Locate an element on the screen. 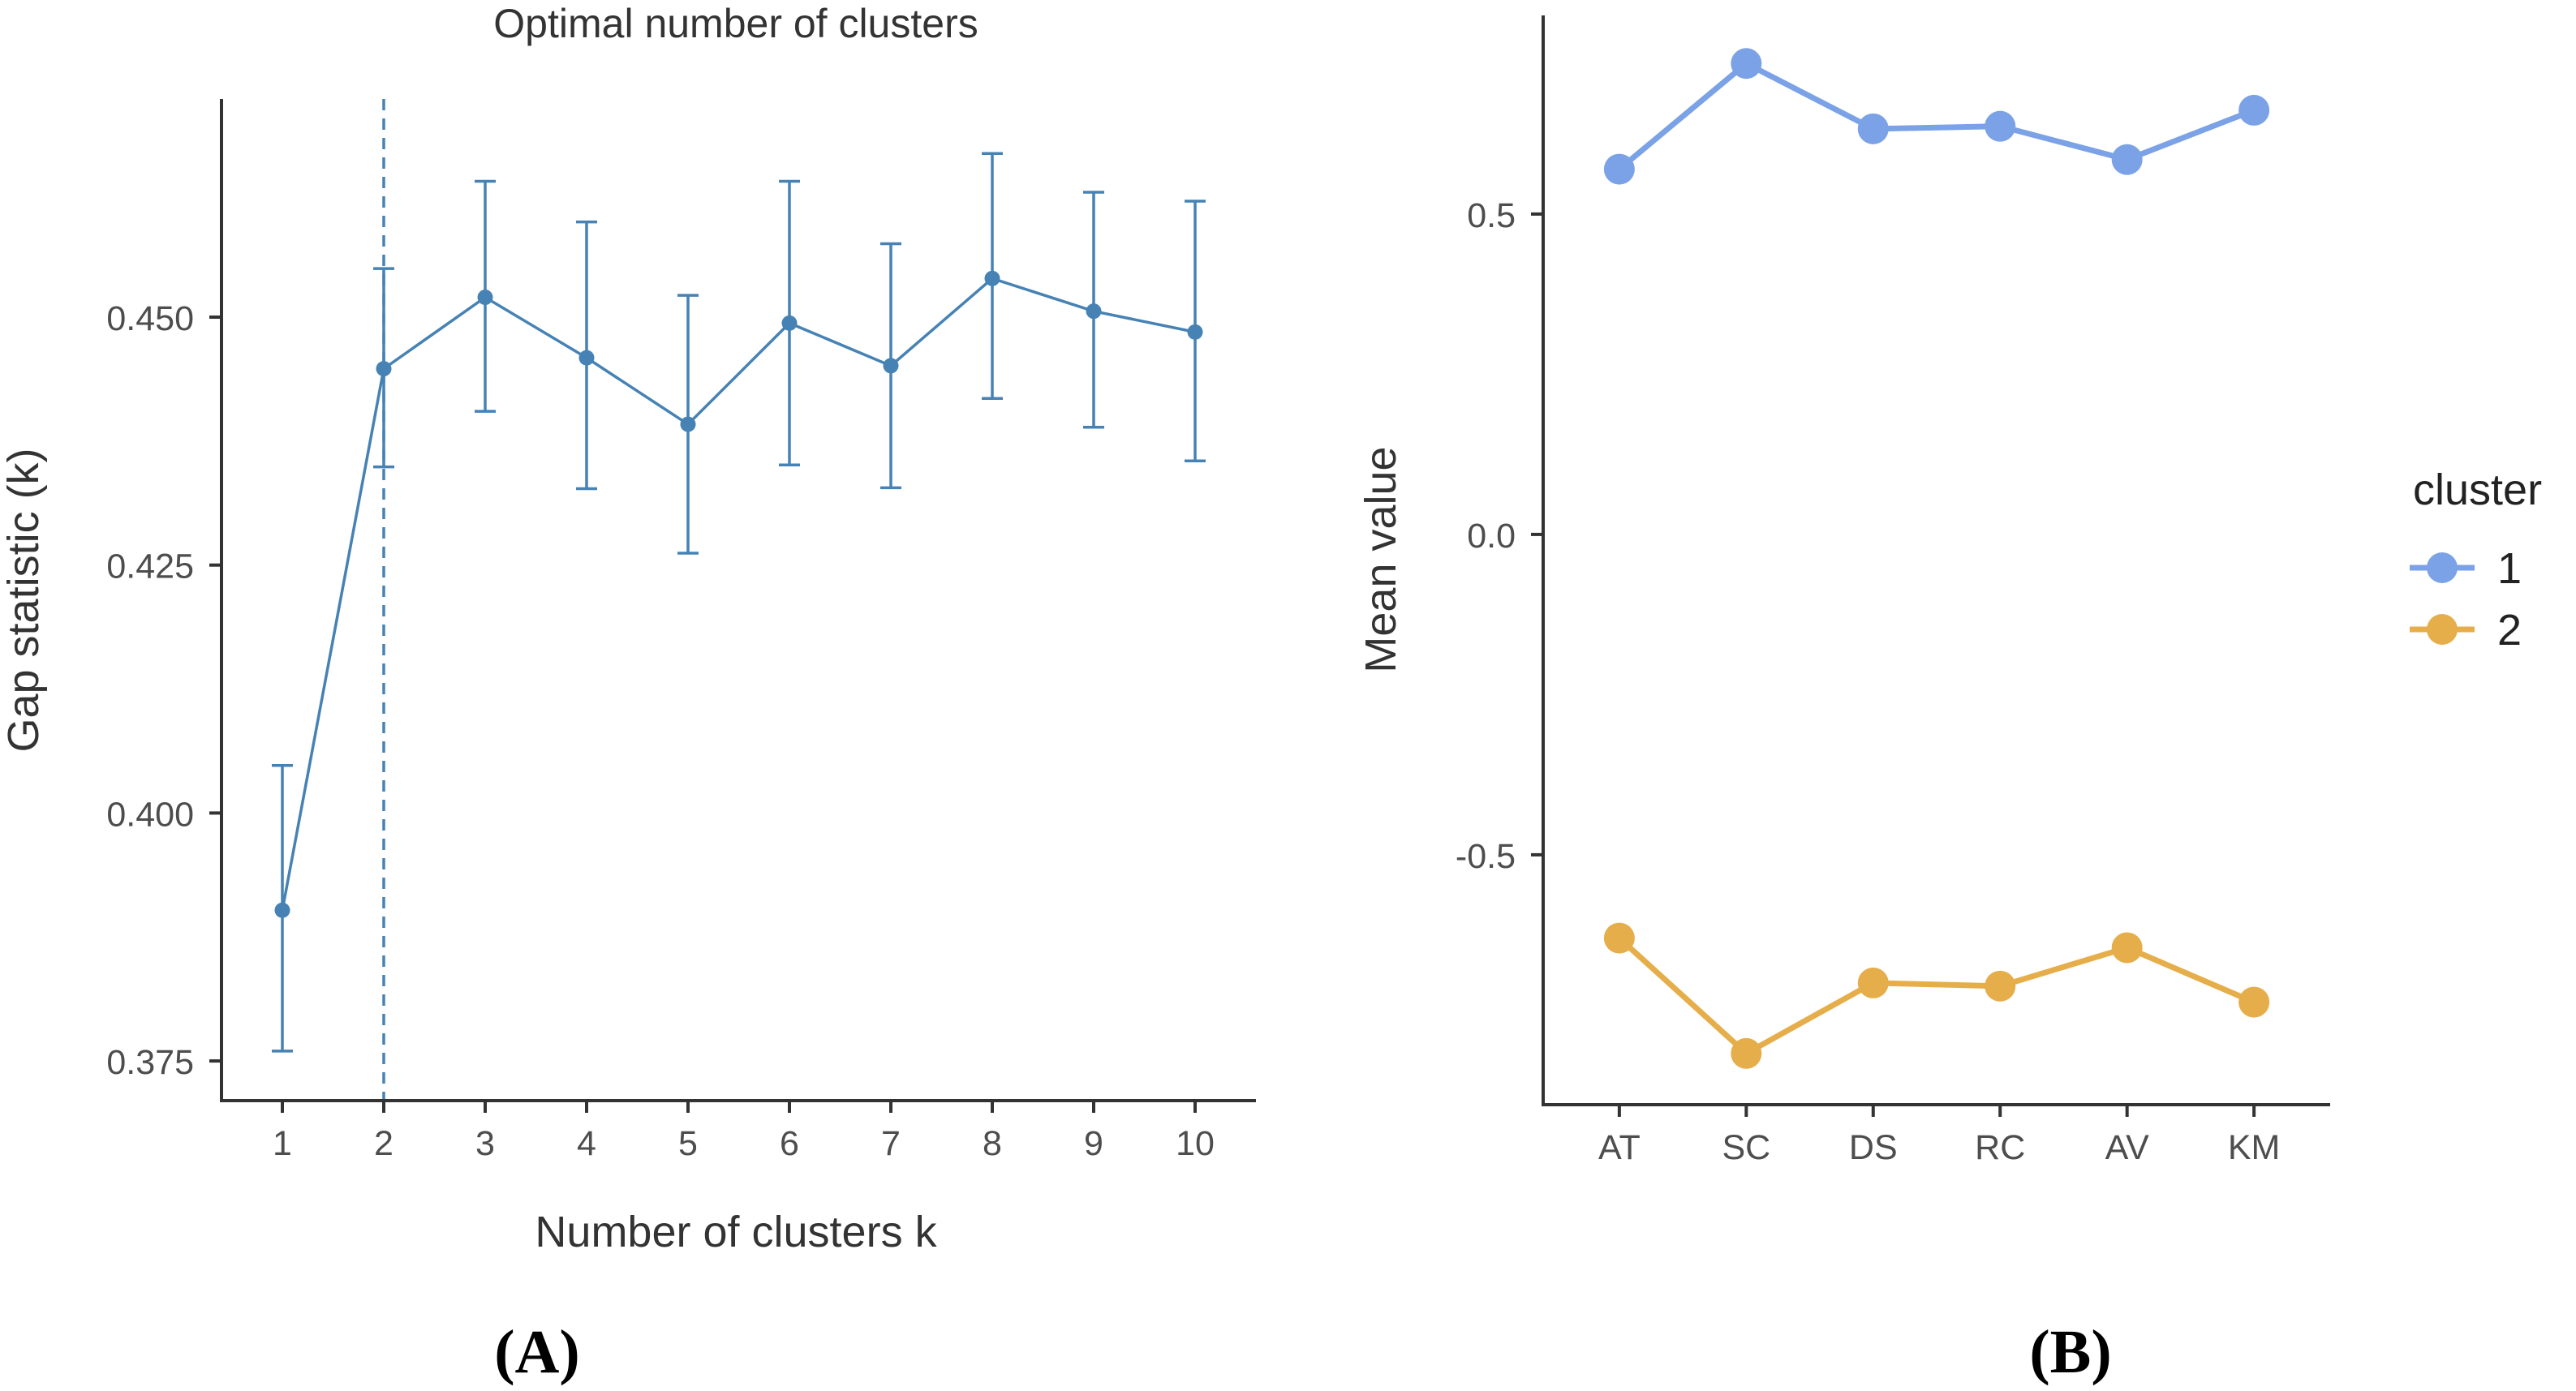  x-tick-label: 9 is located at coordinates (1093, 1143).